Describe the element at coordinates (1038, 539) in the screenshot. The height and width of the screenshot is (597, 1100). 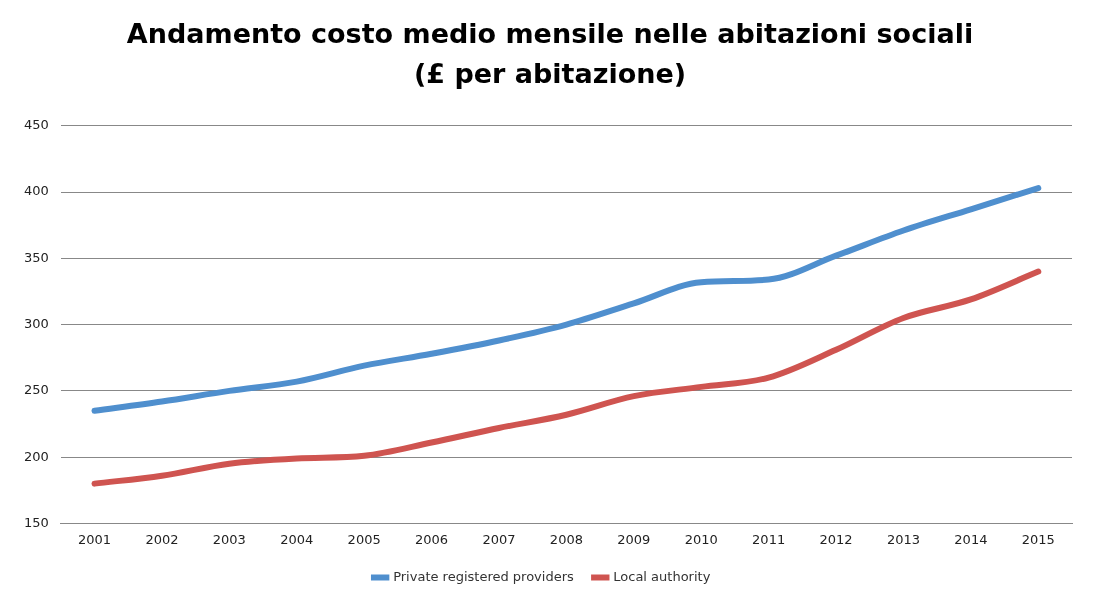
I see `x-tick-label: 2015` at that location.